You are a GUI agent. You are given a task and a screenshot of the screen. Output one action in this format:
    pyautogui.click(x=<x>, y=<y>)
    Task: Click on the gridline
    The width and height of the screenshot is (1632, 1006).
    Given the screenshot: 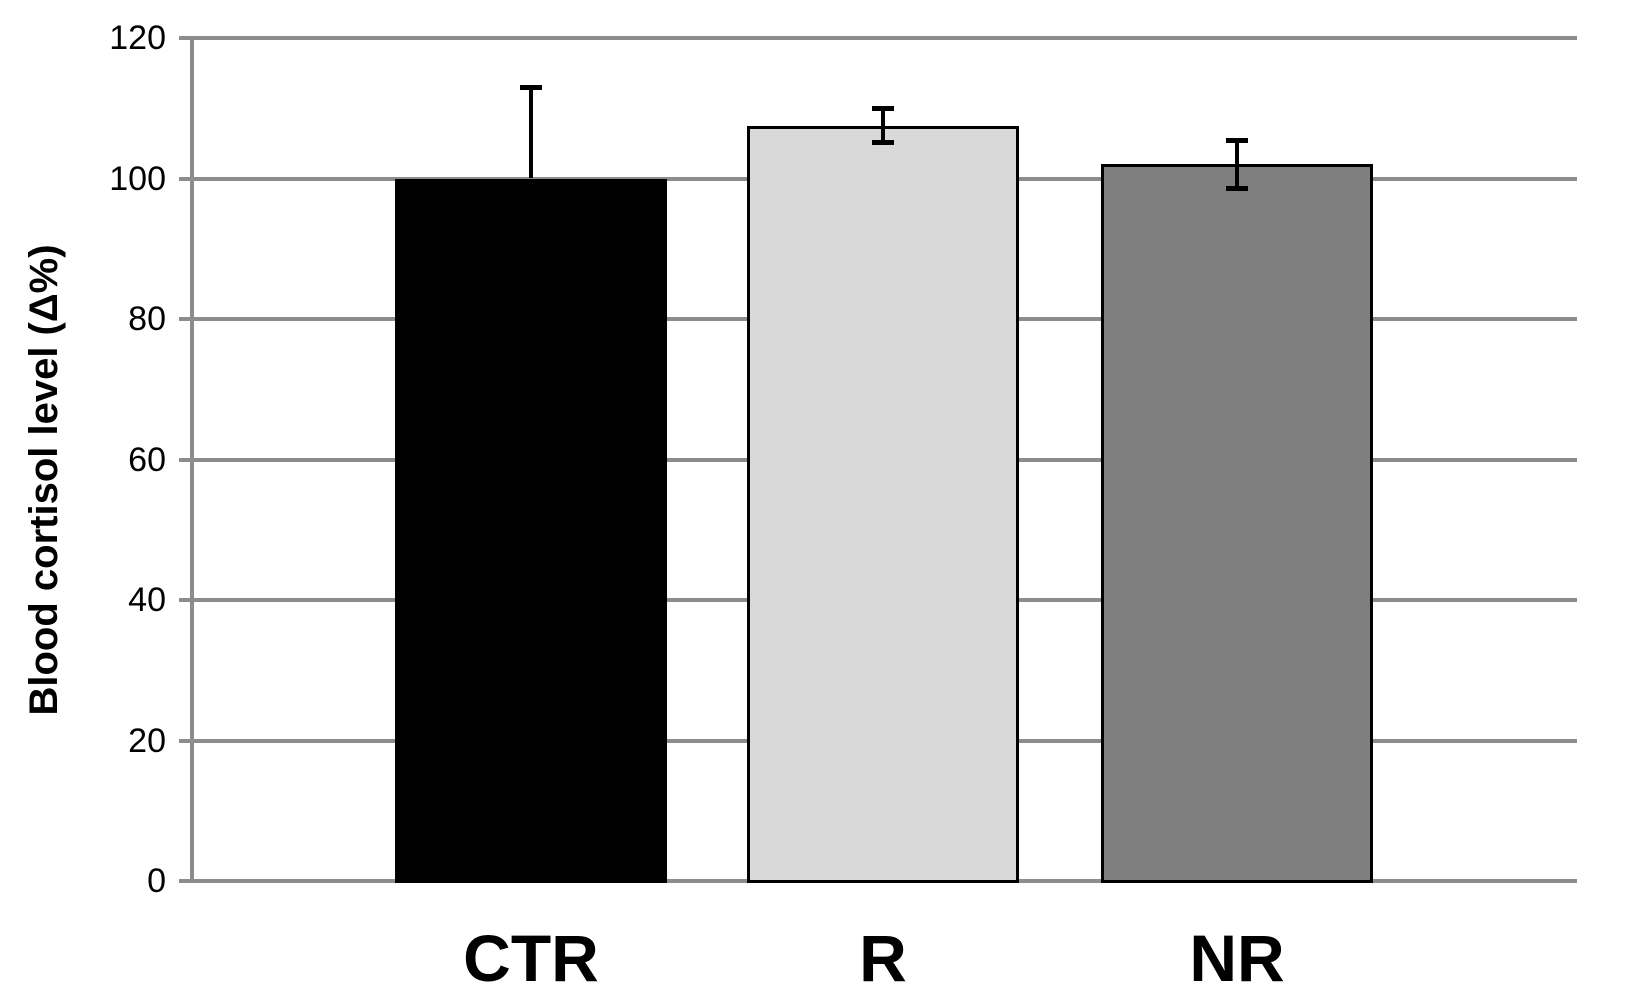 What is the action you would take?
    pyautogui.click(x=884, y=38)
    